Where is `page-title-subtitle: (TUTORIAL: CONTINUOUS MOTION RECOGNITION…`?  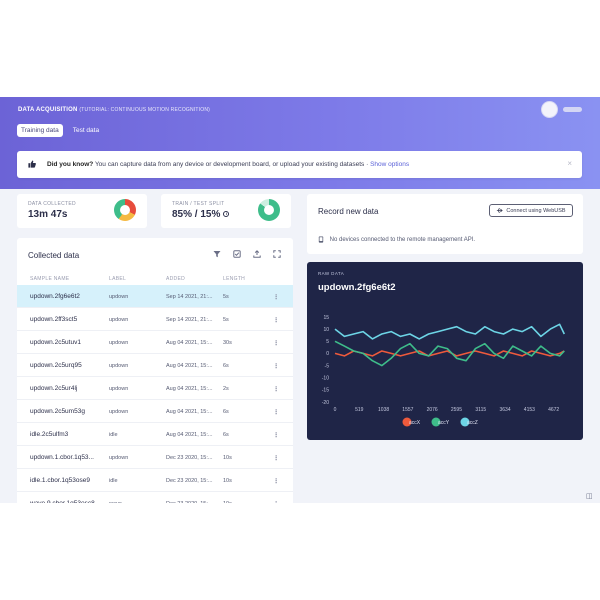 page-title-subtitle: (TUTORIAL: CONTINUOUS MOTION RECOGNITION… is located at coordinates (145, 110).